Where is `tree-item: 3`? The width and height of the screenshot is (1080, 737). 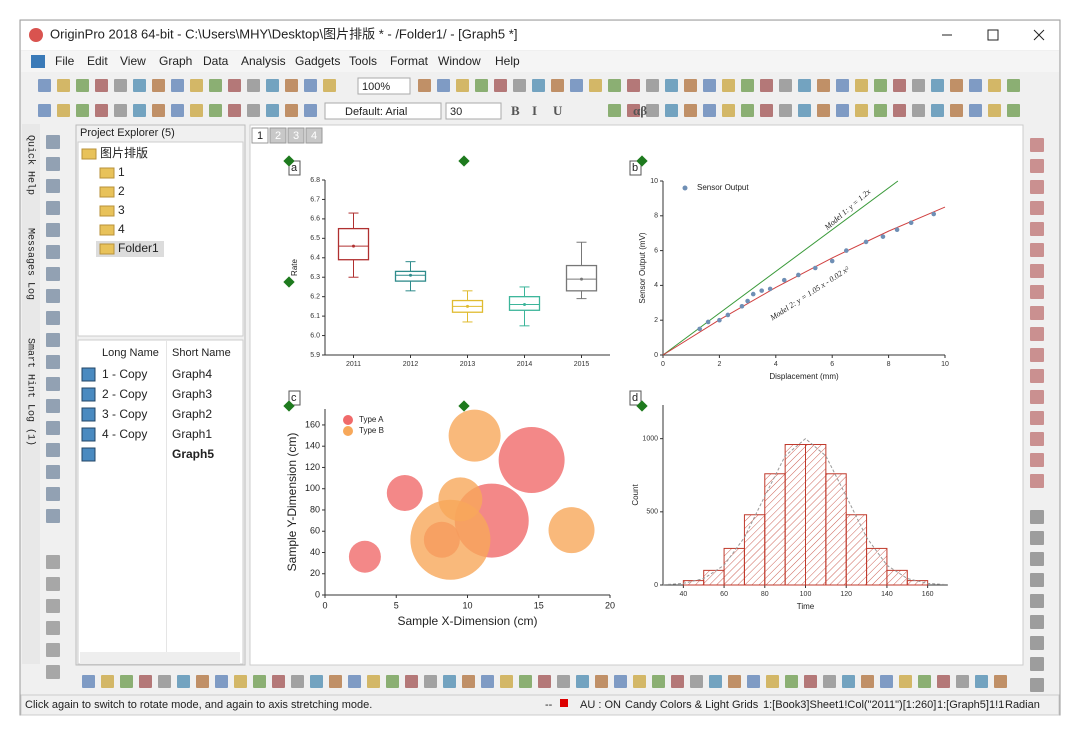
tree-item: 3 is located at coordinates (121, 210).